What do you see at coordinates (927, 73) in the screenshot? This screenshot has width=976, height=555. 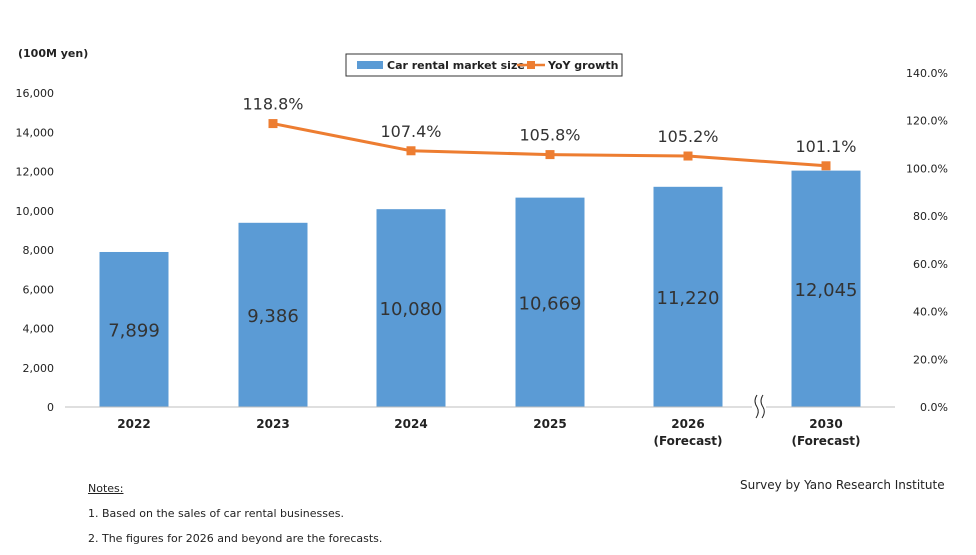 I see `right-tick-label: 140.0%` at bounding box center [927, 73].